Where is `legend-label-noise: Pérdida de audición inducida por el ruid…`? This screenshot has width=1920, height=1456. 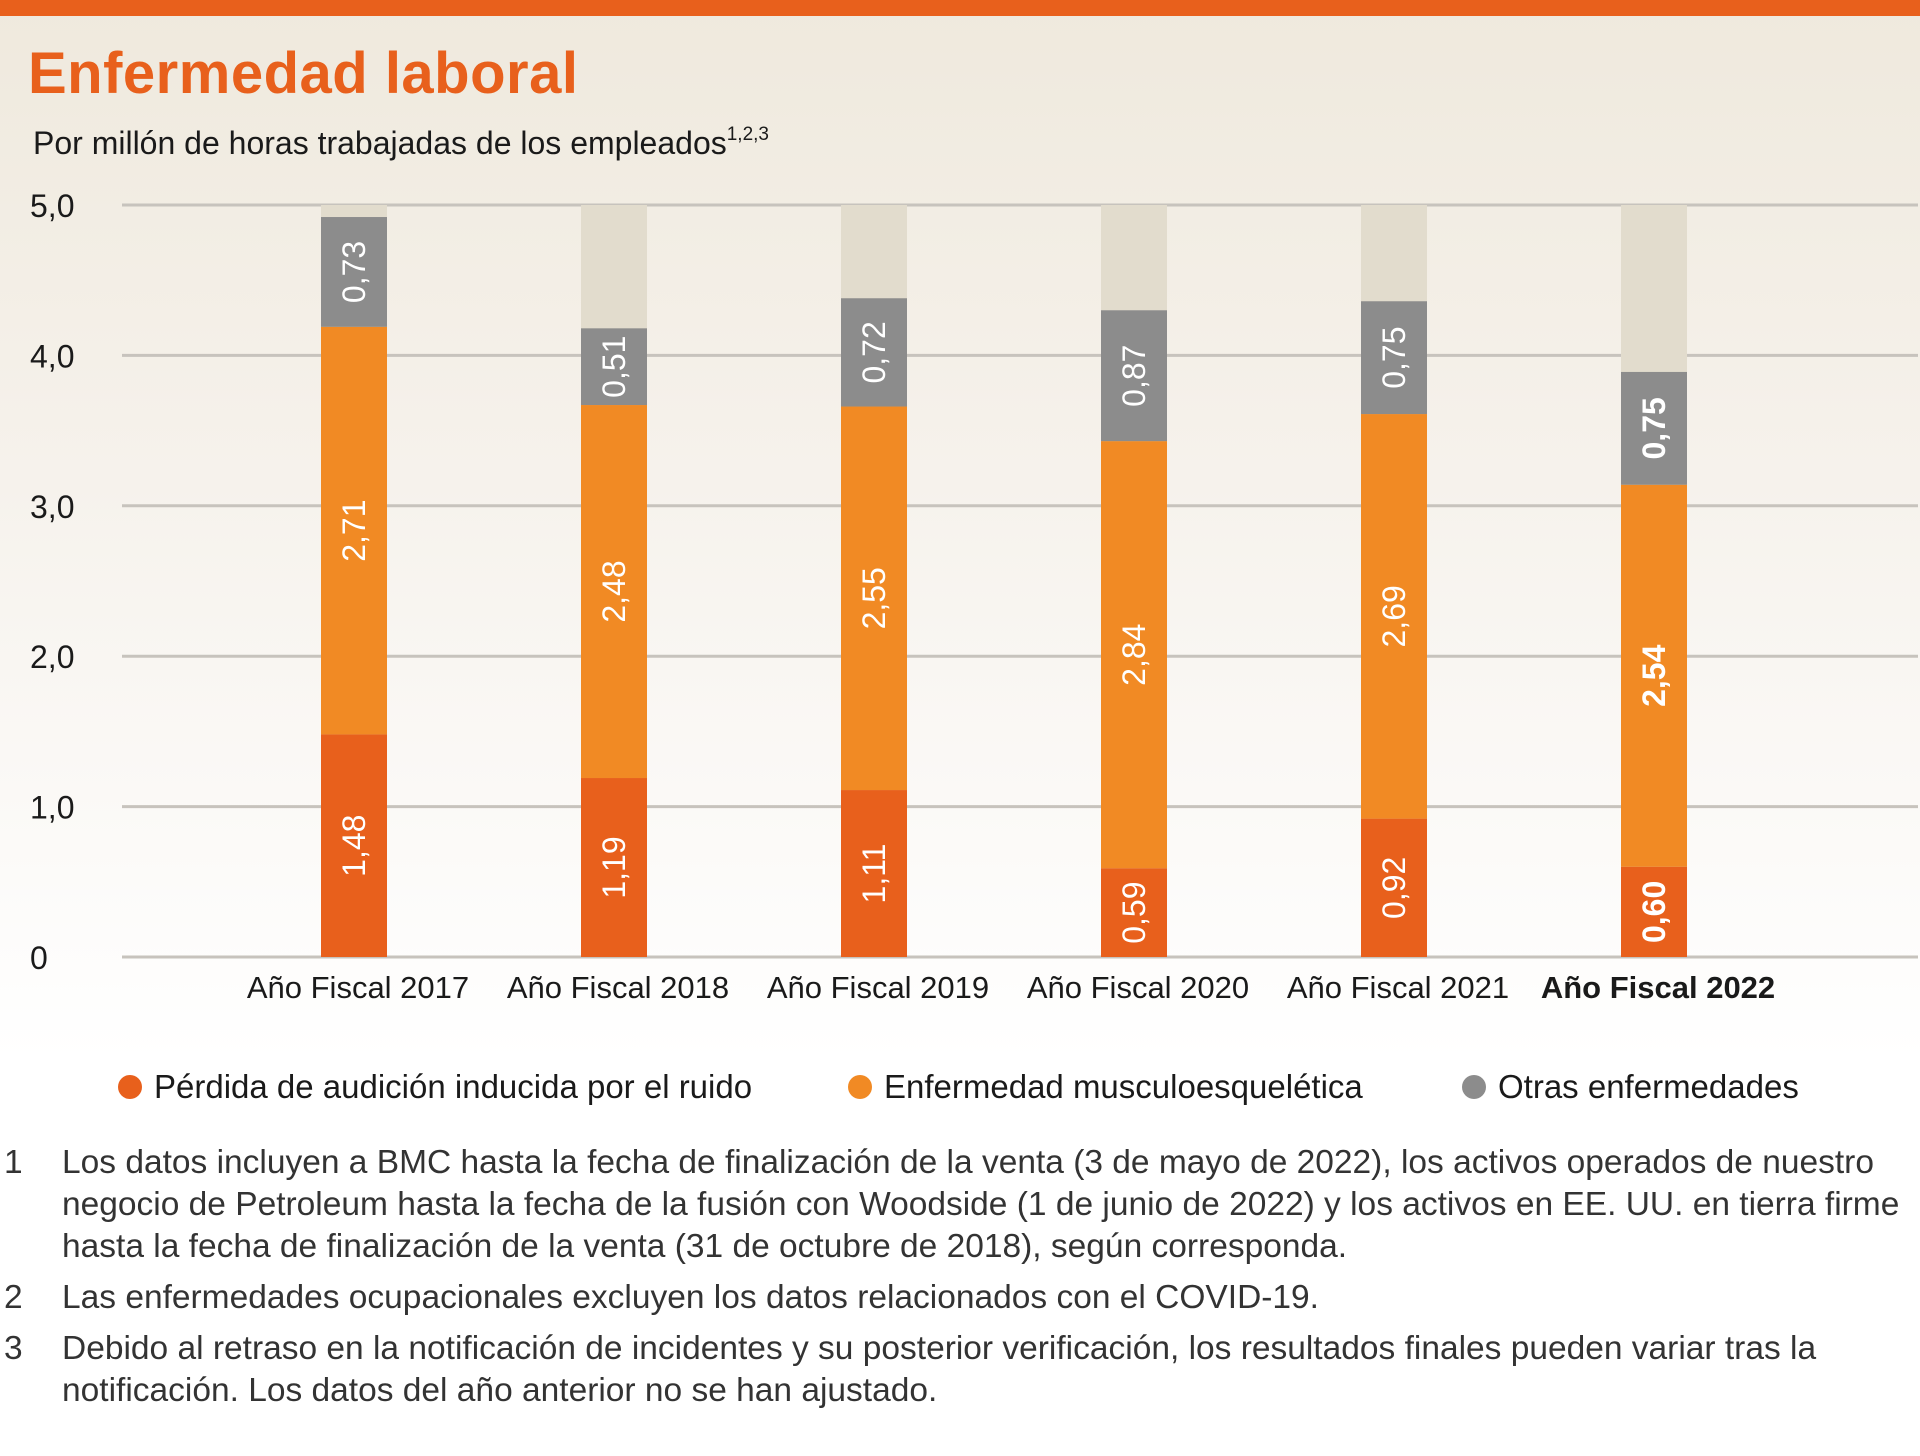
legend-label-noise: Pérdida de audición inducida por el ruid… is located at coordinates (453, 1086).